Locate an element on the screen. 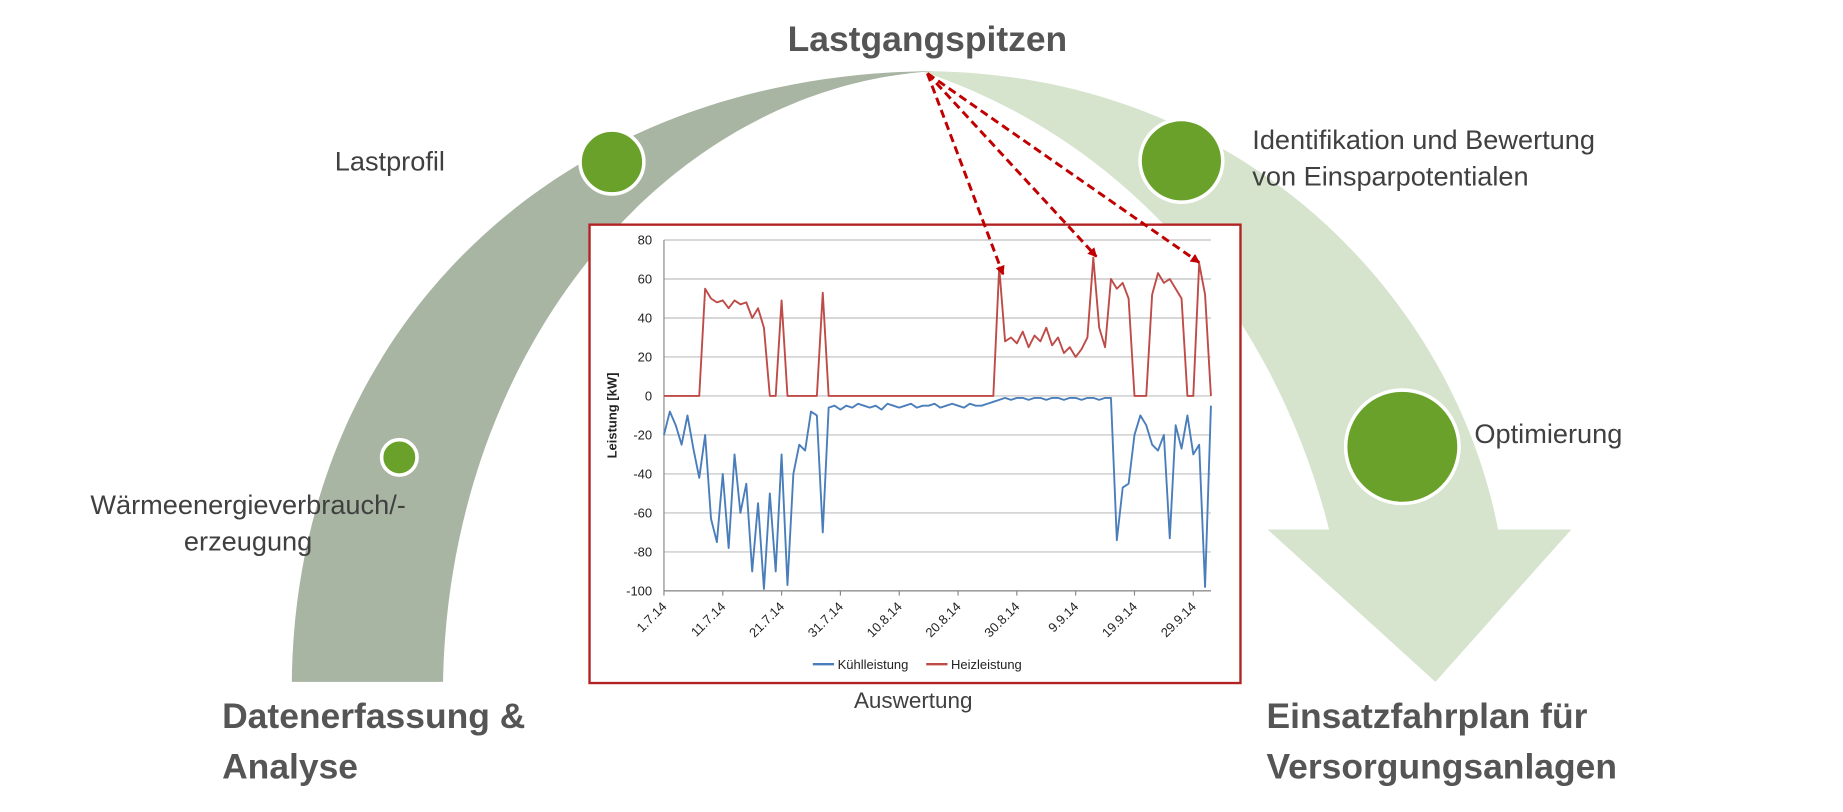 Image resolution: width=1843 pixels, height=812 pixels. y-tick-label: -80 is located at coordinates (642, 552).